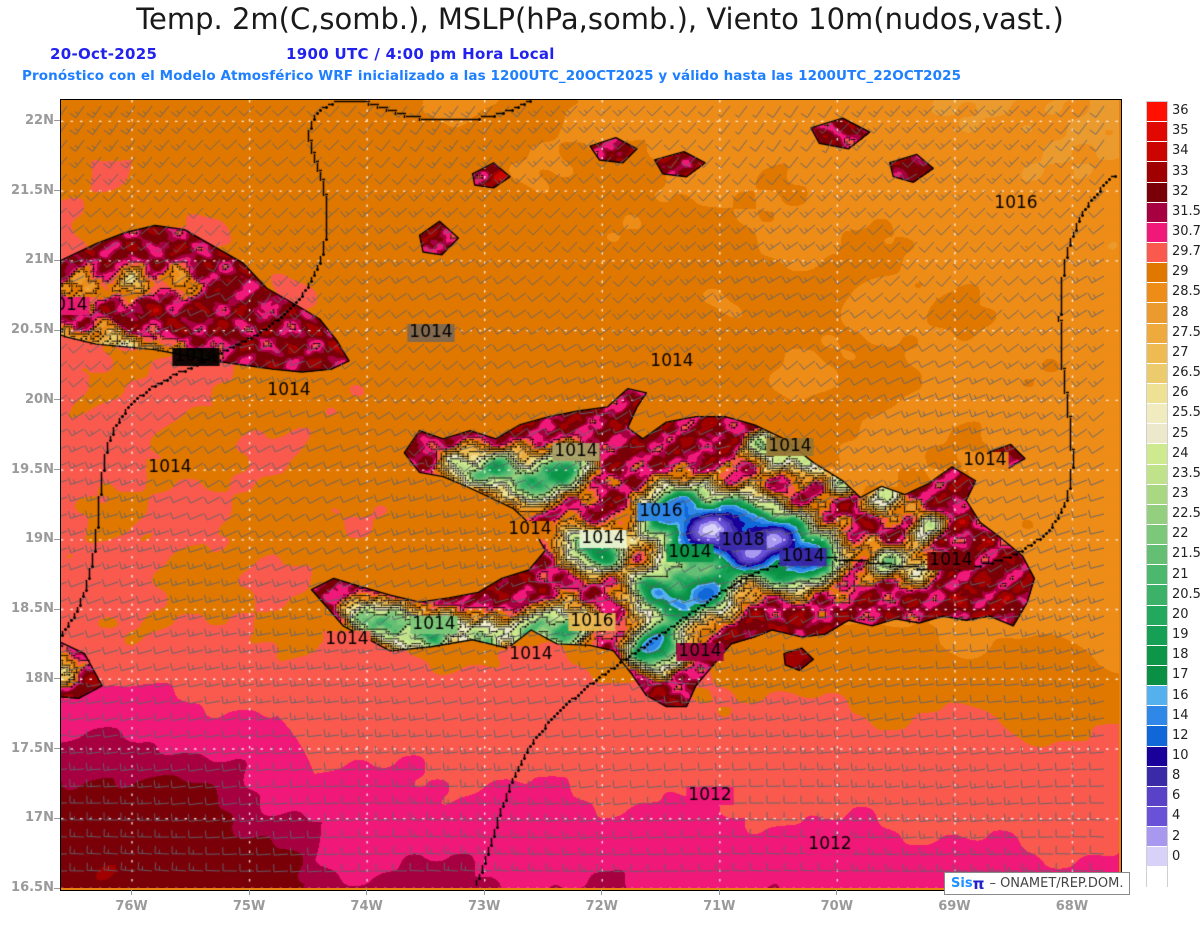 The width and height of the screenshot is (1200, 927). I want to click on colorbar-tick-label: 31.5, so click(1186, 211).